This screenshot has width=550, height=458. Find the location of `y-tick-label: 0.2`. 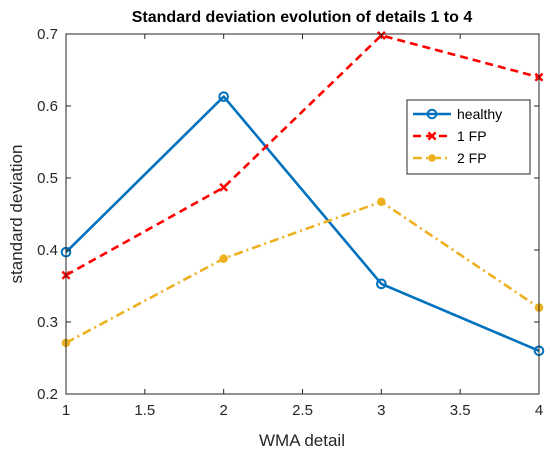

y-tick-label: 0.2 is located at coordinates (47, 394).